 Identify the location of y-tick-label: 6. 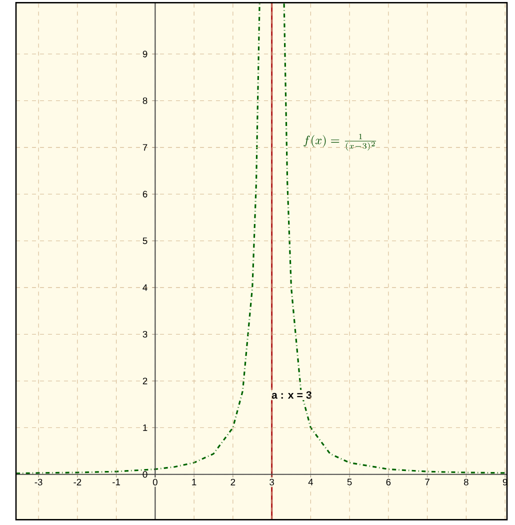
(145, 194).